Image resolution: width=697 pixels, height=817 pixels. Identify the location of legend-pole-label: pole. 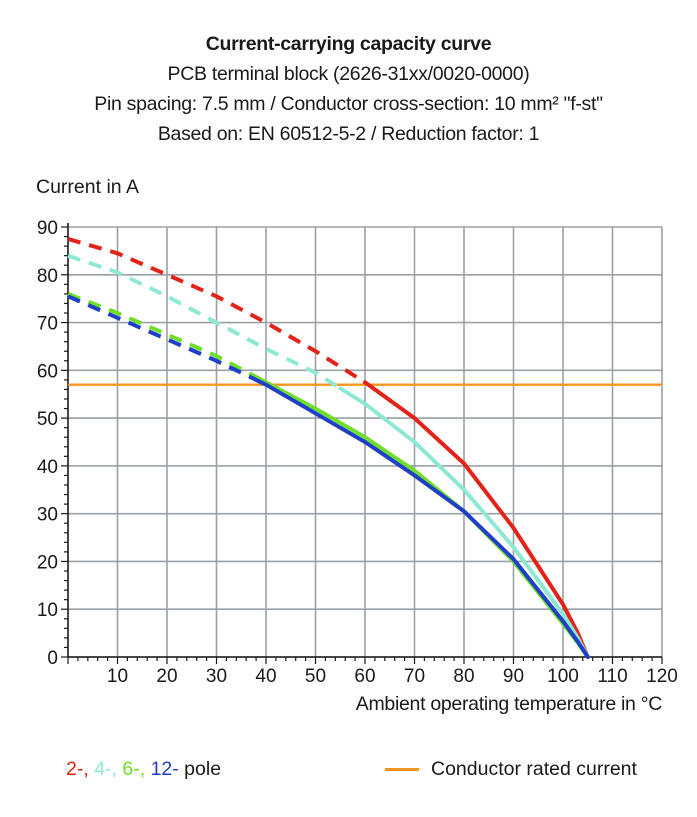
(203, 769).